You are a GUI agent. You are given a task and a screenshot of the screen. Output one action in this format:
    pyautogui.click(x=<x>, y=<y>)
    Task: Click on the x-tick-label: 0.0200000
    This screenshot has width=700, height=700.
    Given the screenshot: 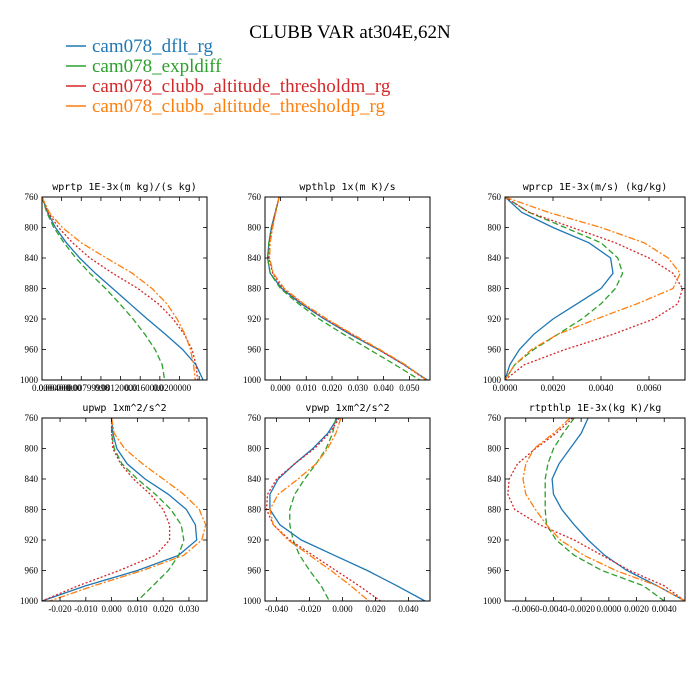 What is the action you would take?
    pyautogui.click(x=172, y=388)
    